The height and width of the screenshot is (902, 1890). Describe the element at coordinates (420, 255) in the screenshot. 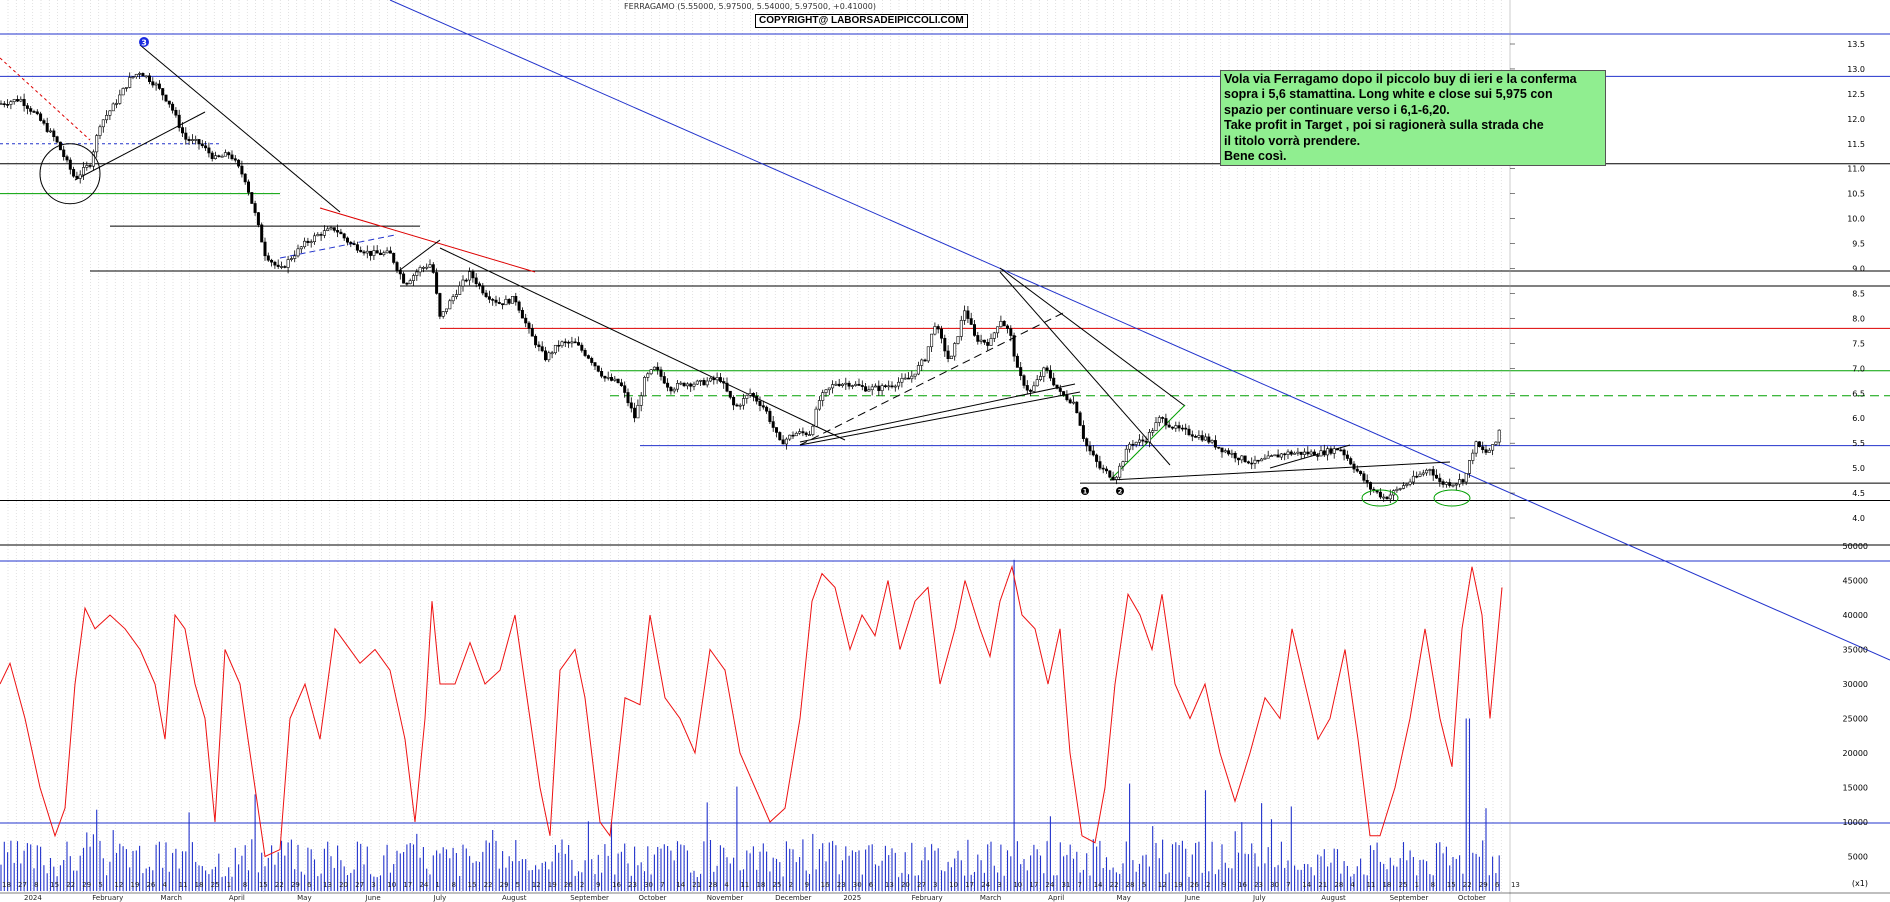

I see `trendline` at that location.